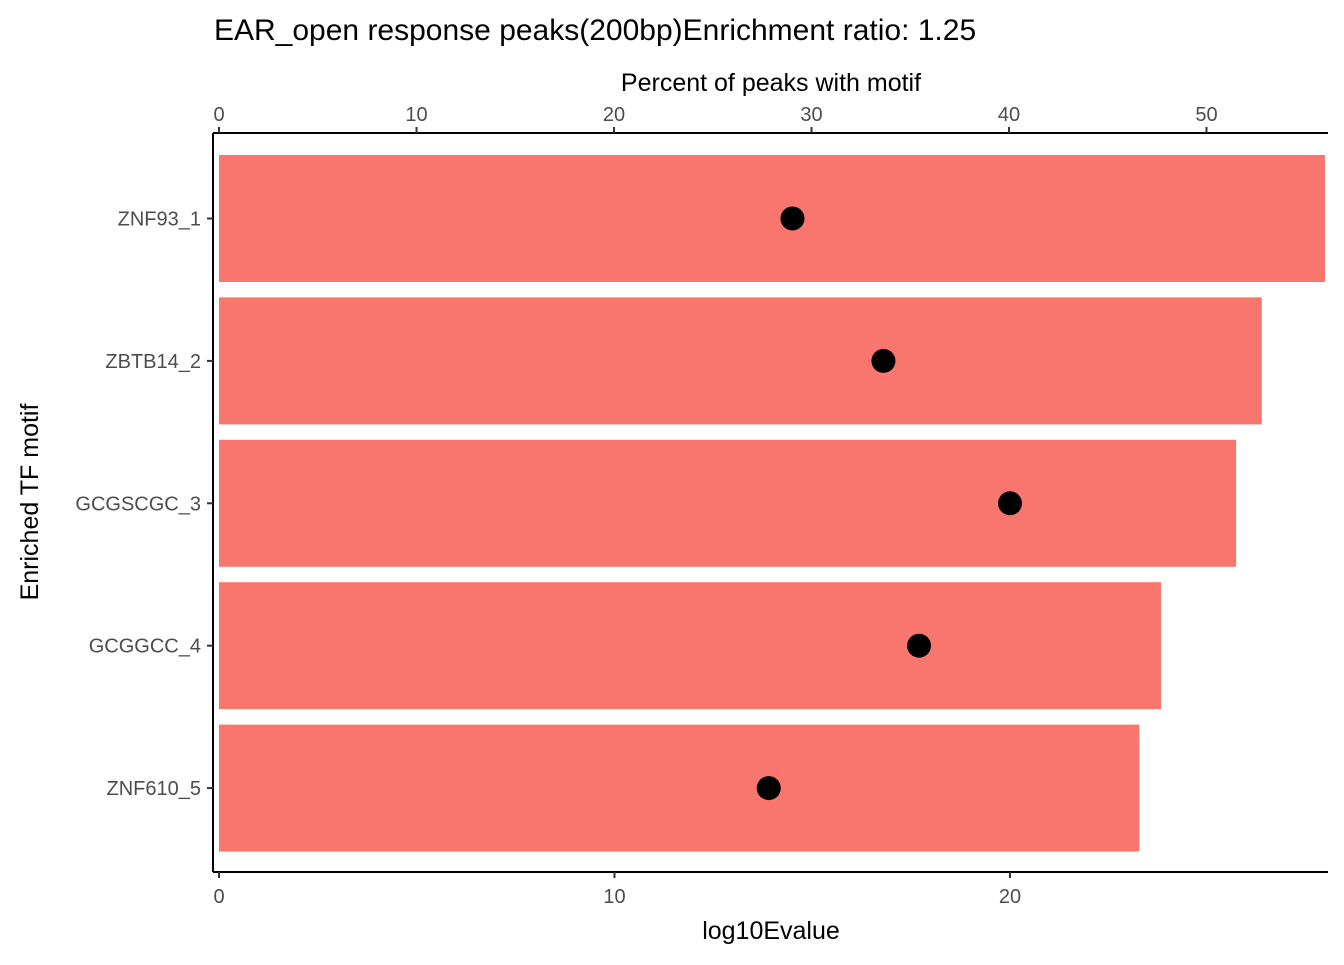  Describe the element at coordinates (771, 83) in the screenshot. I see `top-axis-title: Percent of peaks with motif` at that location.